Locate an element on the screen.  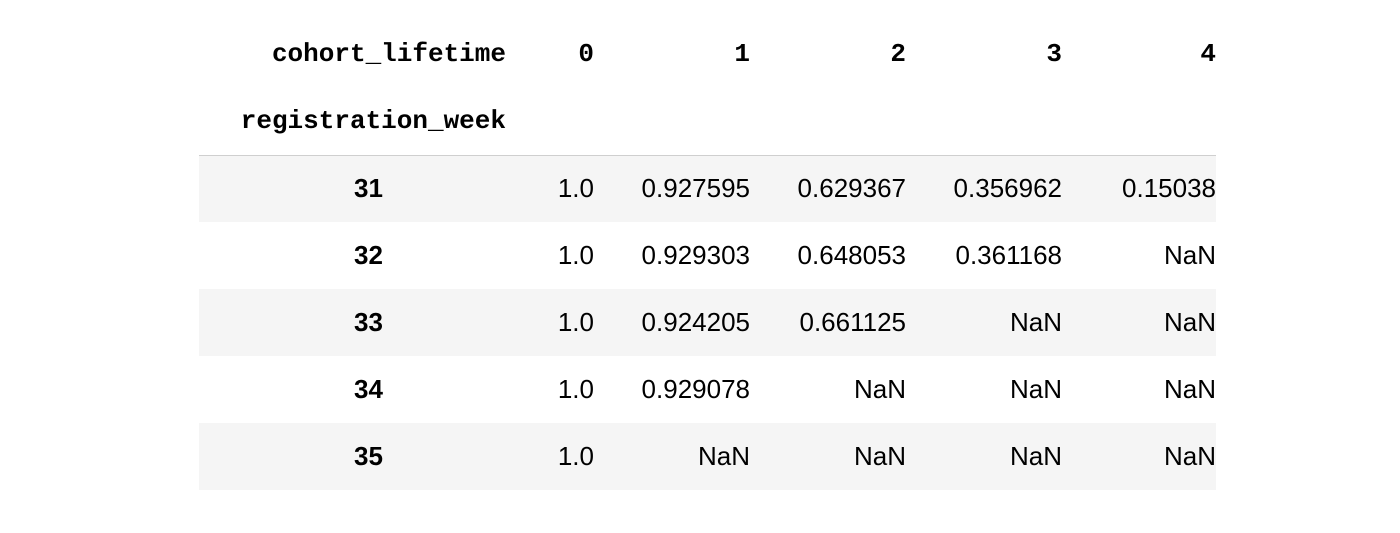
row-index: 35 is located at coordinates (368, 456).